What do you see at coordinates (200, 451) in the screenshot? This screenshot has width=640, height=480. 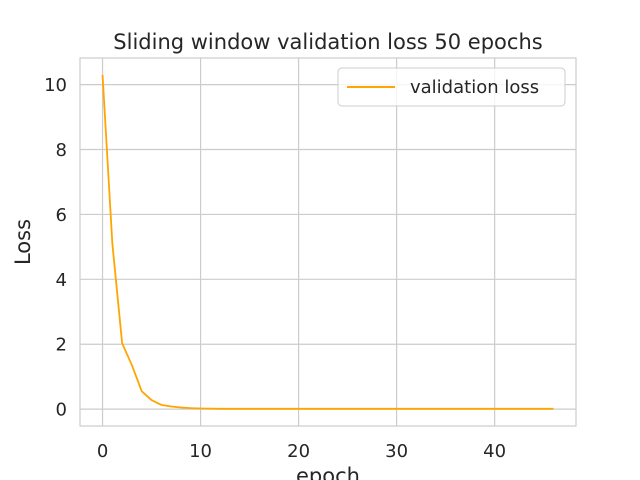 I see `x-tick-label: 10` at bounding box center [200, 451].